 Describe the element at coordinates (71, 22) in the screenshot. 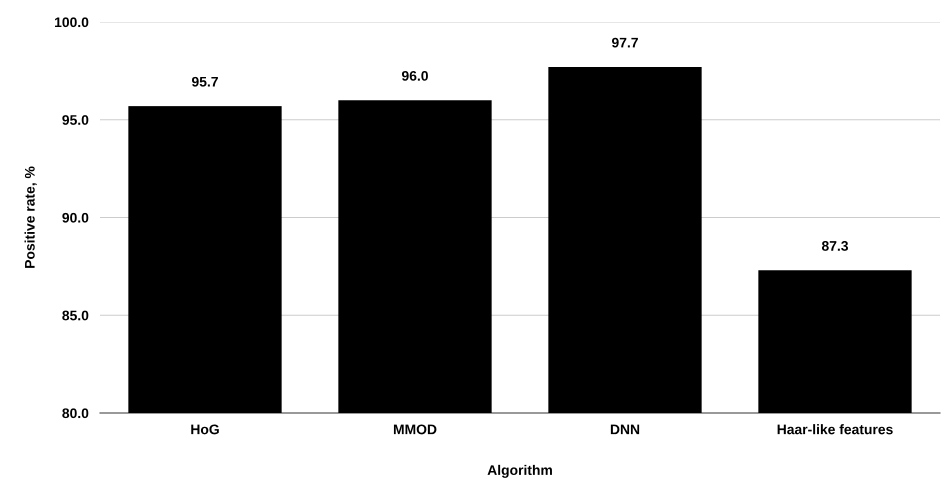

I see `y-tick-label: 100.0` at that location.